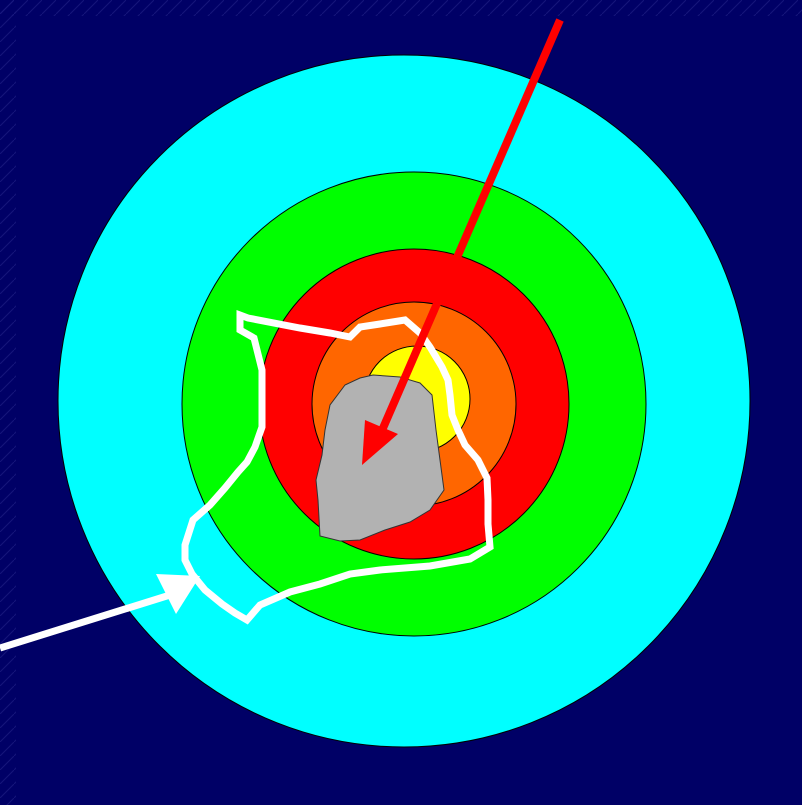  What do you see at coordinates (178, 594) in the screenshot?
I see `white-path-arrow-head` at bounding box center [178, 594].